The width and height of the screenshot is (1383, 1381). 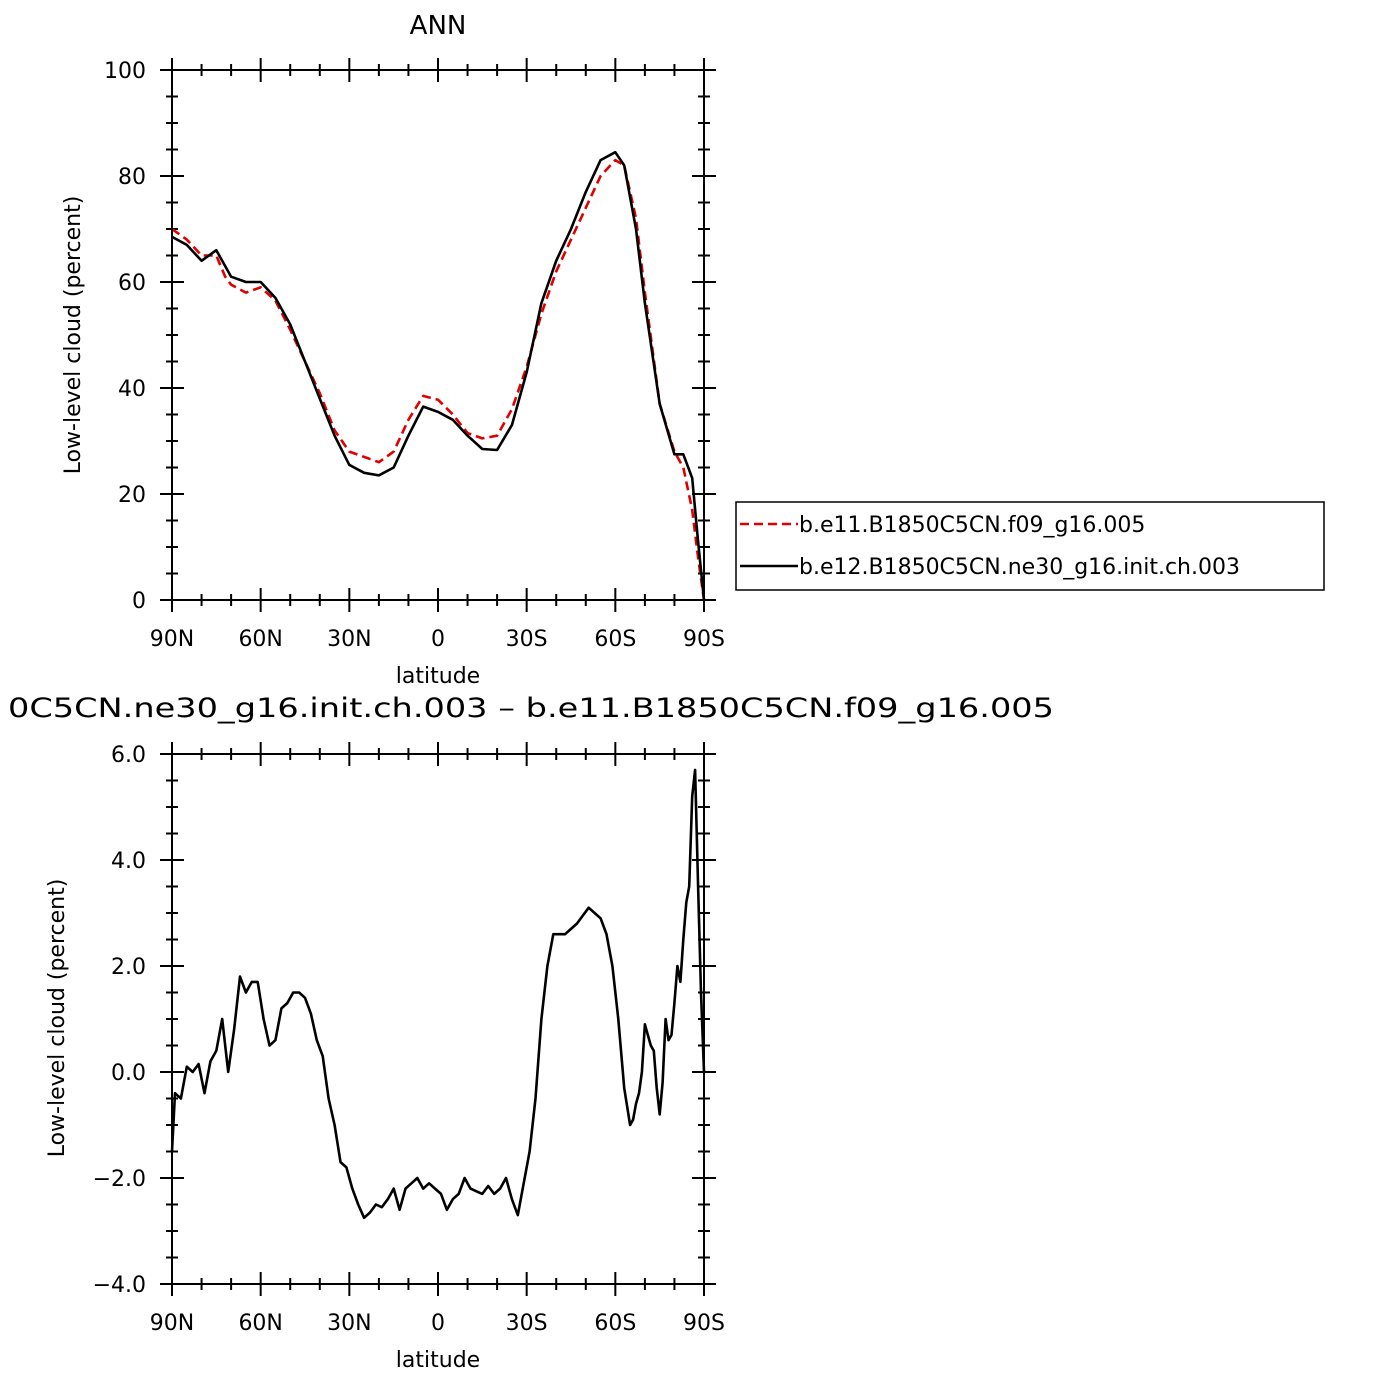 What do you see at coordinates (128, 1073) in the screenshot?
I see `y-tick-label: 0.0` at bounding box center [128, 1073].